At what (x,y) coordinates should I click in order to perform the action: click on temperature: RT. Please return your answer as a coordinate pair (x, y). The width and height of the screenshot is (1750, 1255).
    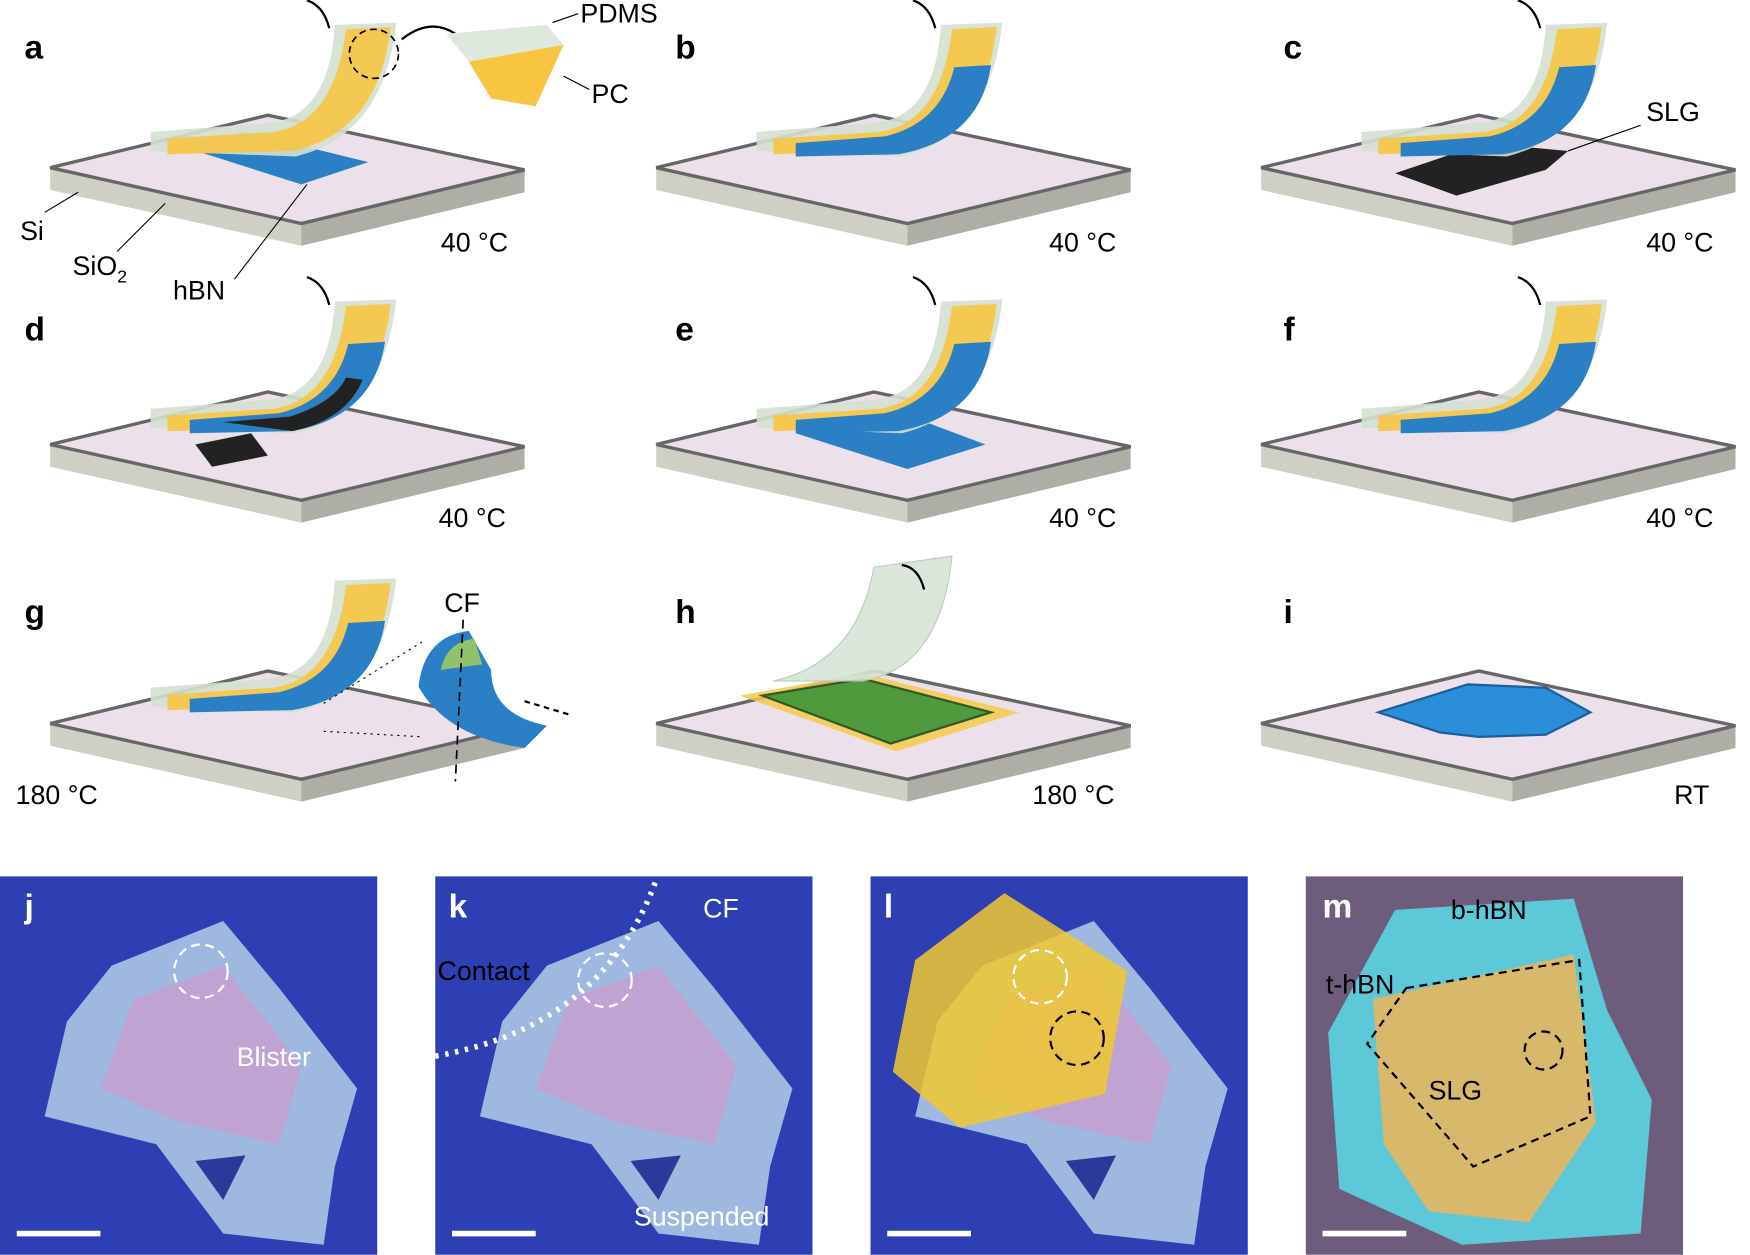
    Looking at the image, I should click on (1691, 795).